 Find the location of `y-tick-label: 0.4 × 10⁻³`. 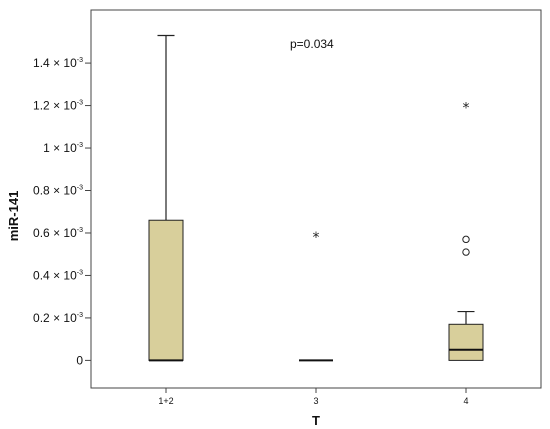

y-tick-label: 0.4 × 10⁻³ is located at coordinates (58, 275).